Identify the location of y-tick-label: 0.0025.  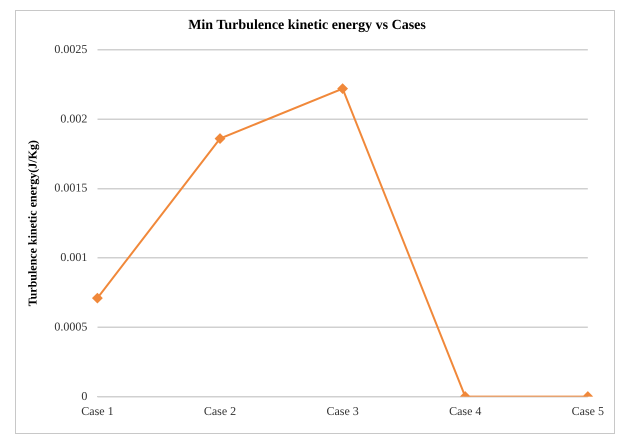
(71, 49).